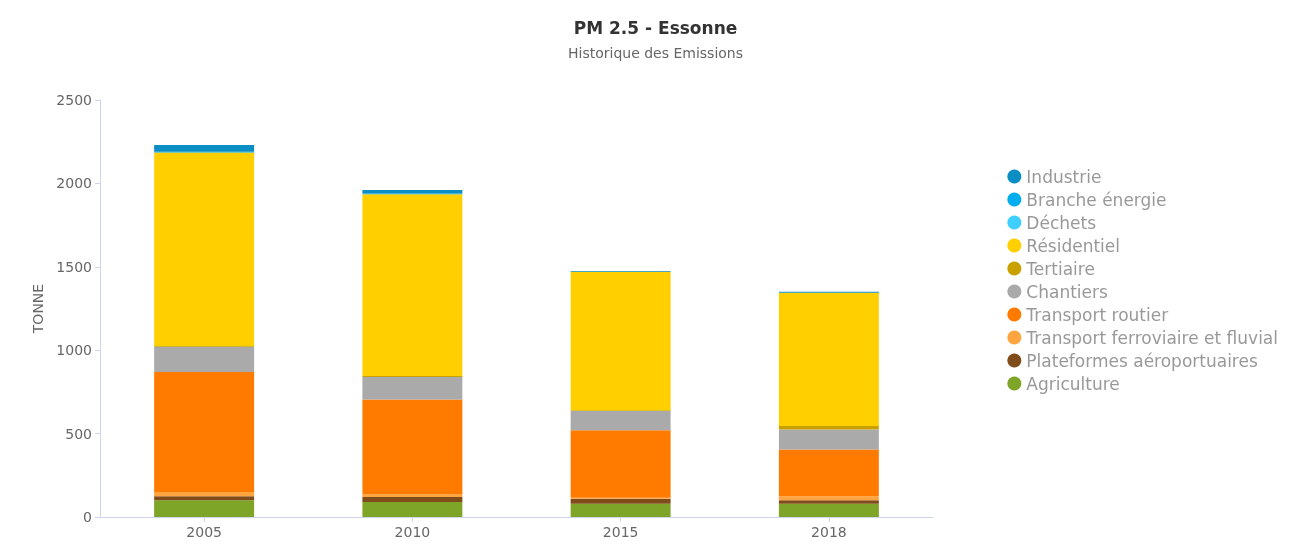 The image size is (1311, 560). I want to click on legend-label: Transport ferroviaire et fluvial, so click(1152, 337).